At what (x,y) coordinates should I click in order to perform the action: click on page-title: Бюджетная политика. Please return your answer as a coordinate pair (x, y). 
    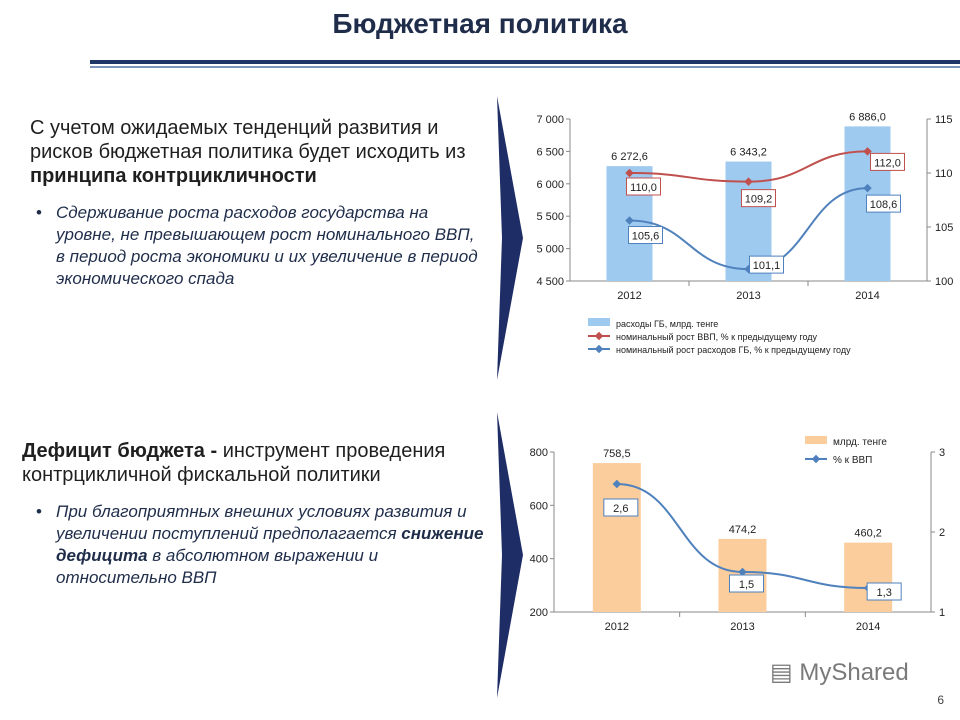
    Looking at the image, I should click on (480, 23).